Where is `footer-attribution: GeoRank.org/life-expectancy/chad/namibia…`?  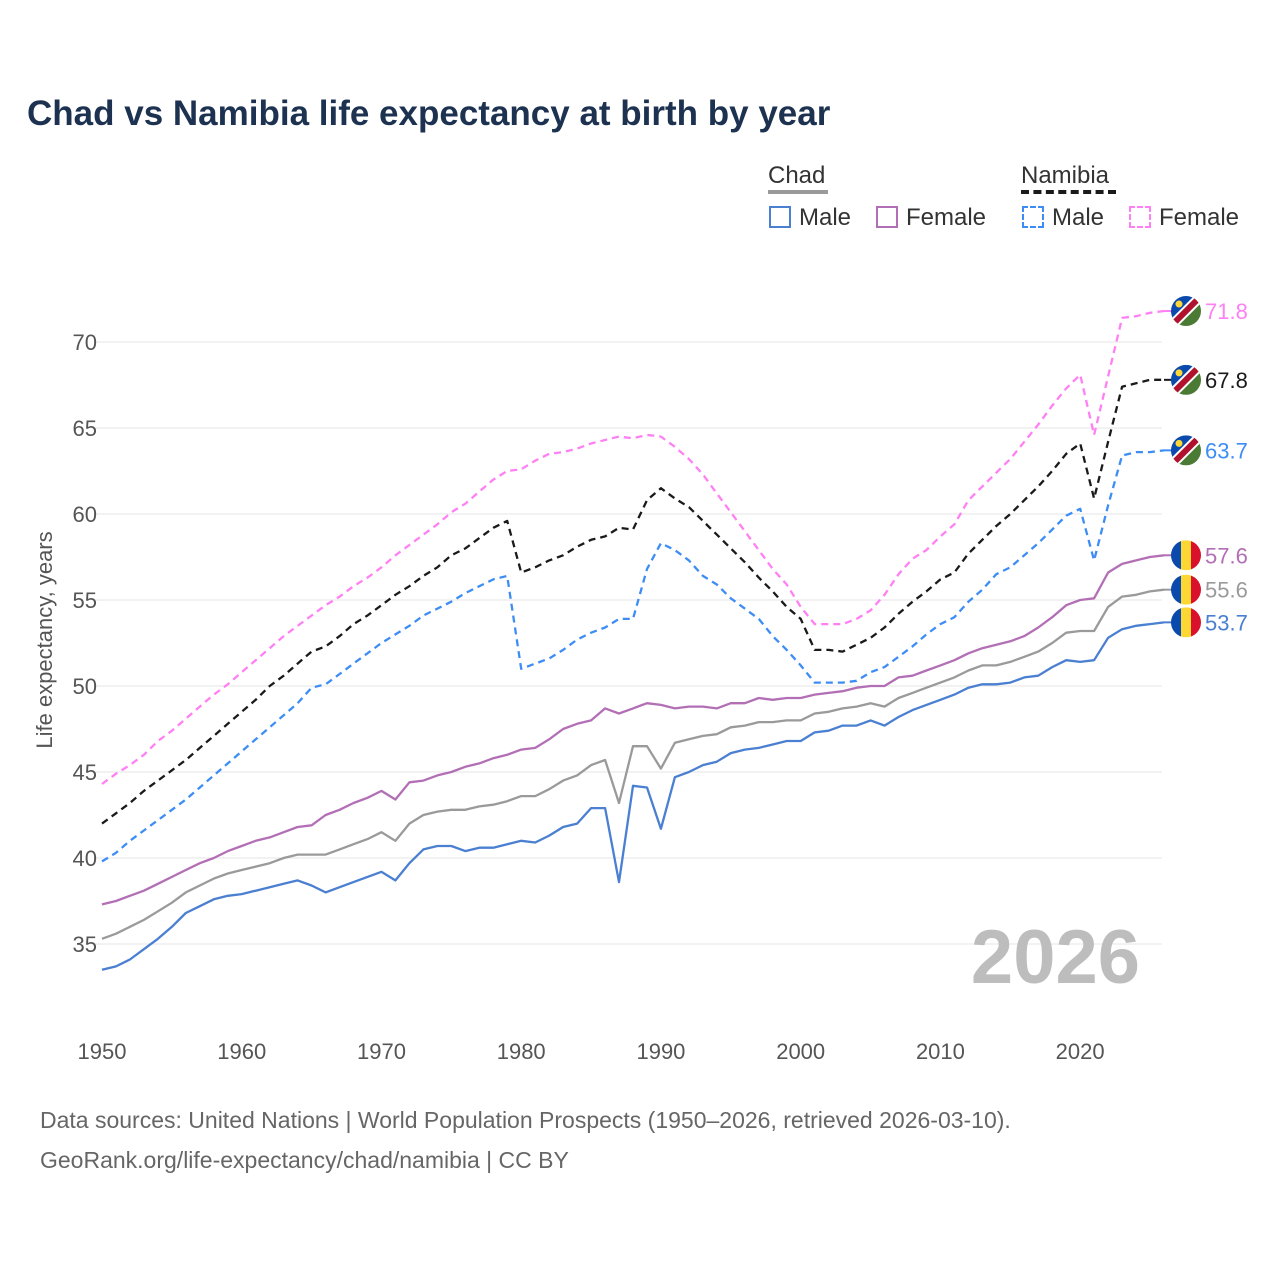
footer-attribution: GeoRank.org/life-expectancy/chad/namibia… is located at coordinates (304, 1160).